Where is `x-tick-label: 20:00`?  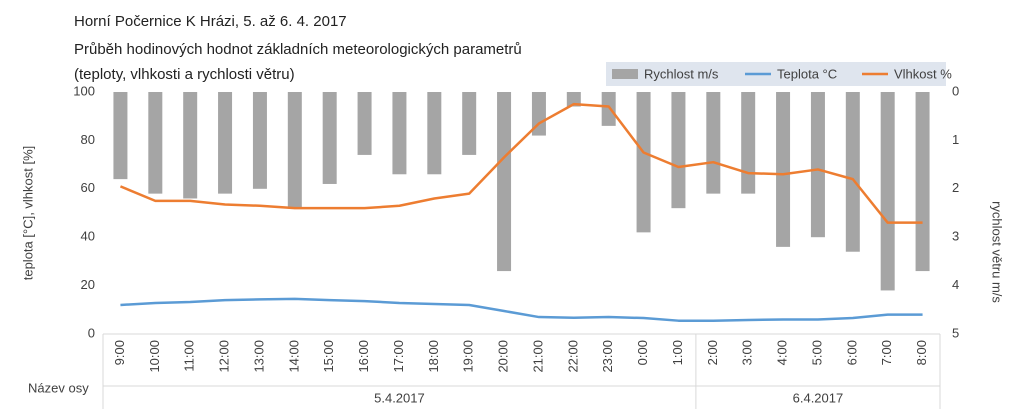 x-tick-label: 20:00 is located at coordinates (503, 356).